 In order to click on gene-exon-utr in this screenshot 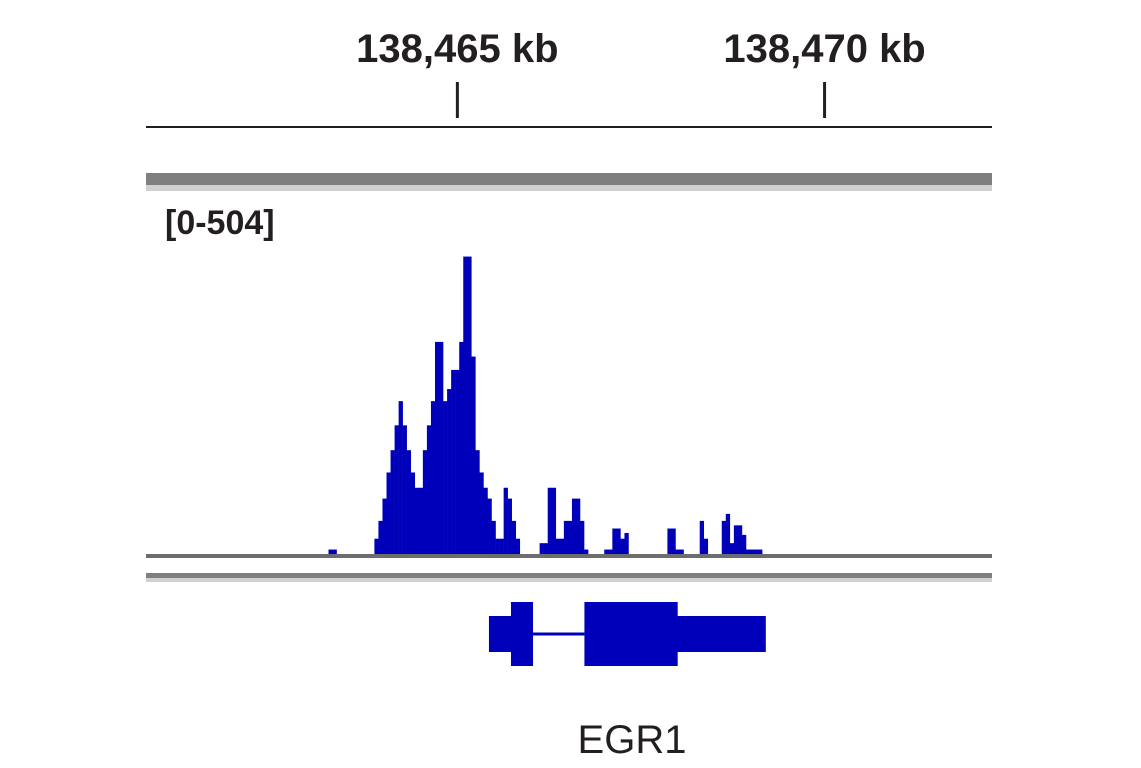, I will do `click(721, 634)`.